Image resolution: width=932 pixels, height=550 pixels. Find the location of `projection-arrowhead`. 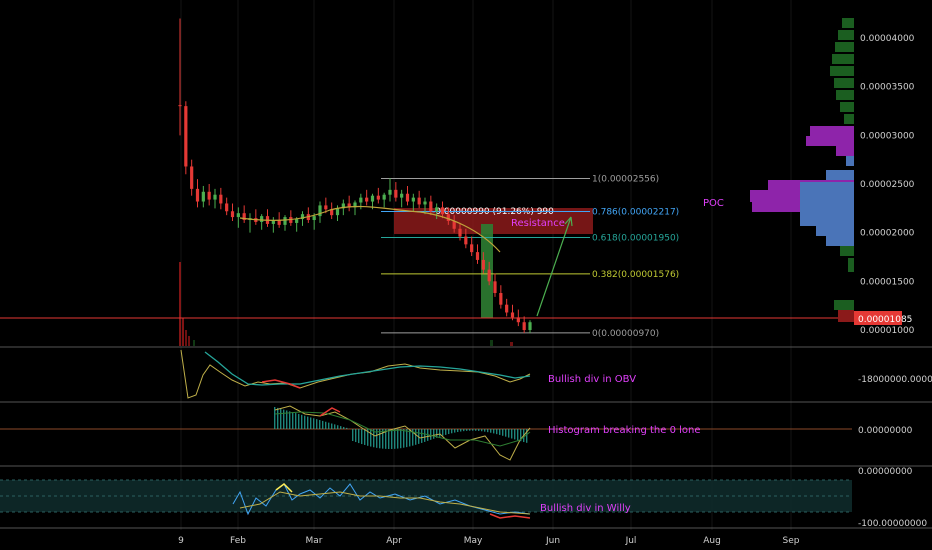

projection-arrowhead is located at coordinates (568, 221).